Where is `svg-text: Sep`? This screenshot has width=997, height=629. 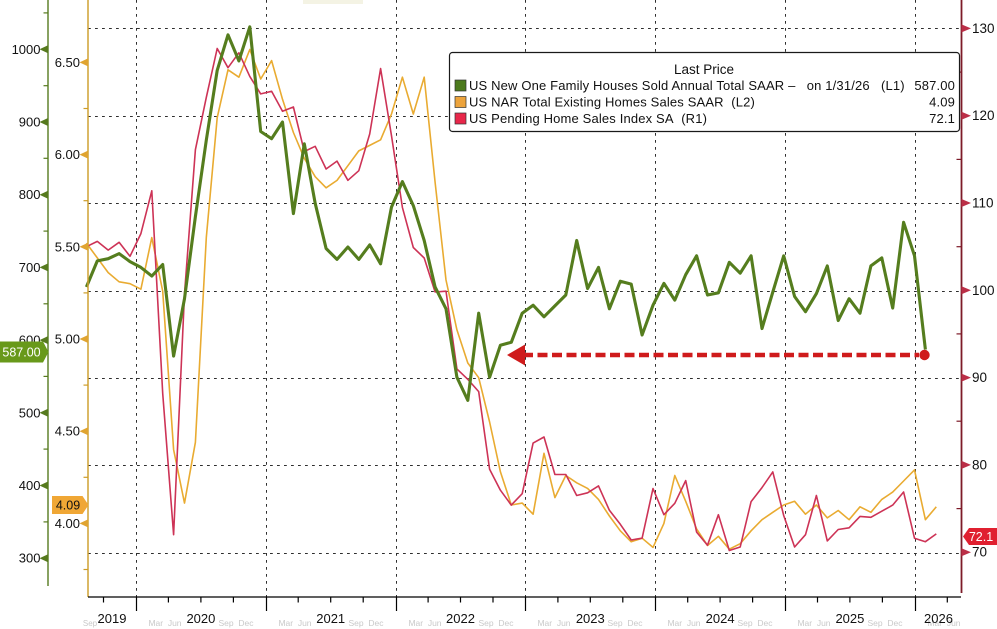 svg-text: Sep is located at coordinates (90, 623).